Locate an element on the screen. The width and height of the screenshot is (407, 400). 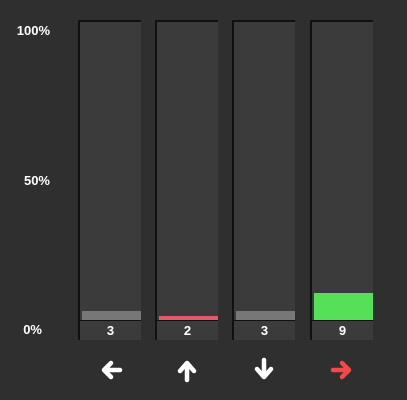
arrow-left-icon is located at coordinates (112, 370).